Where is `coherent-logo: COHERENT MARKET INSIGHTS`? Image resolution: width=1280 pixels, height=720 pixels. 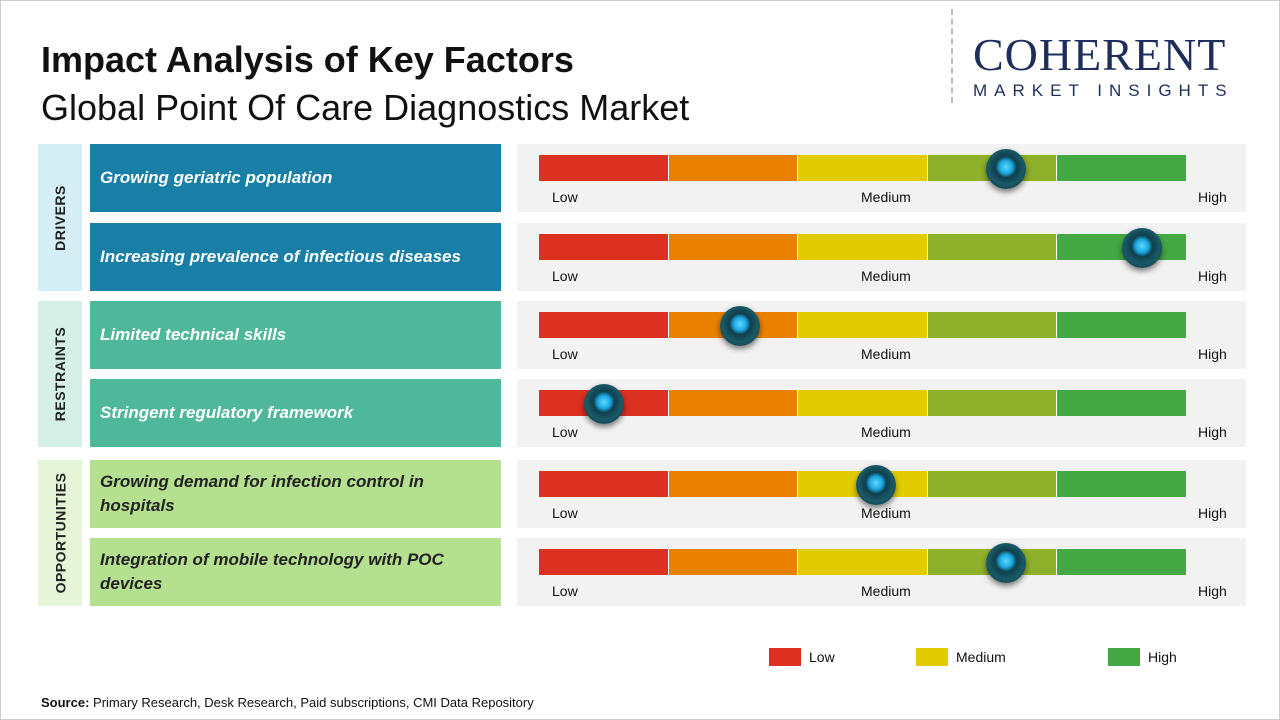 coherent-logo: COHERENT MARKET INSIGHTS is located at coordinates (1111, 56).